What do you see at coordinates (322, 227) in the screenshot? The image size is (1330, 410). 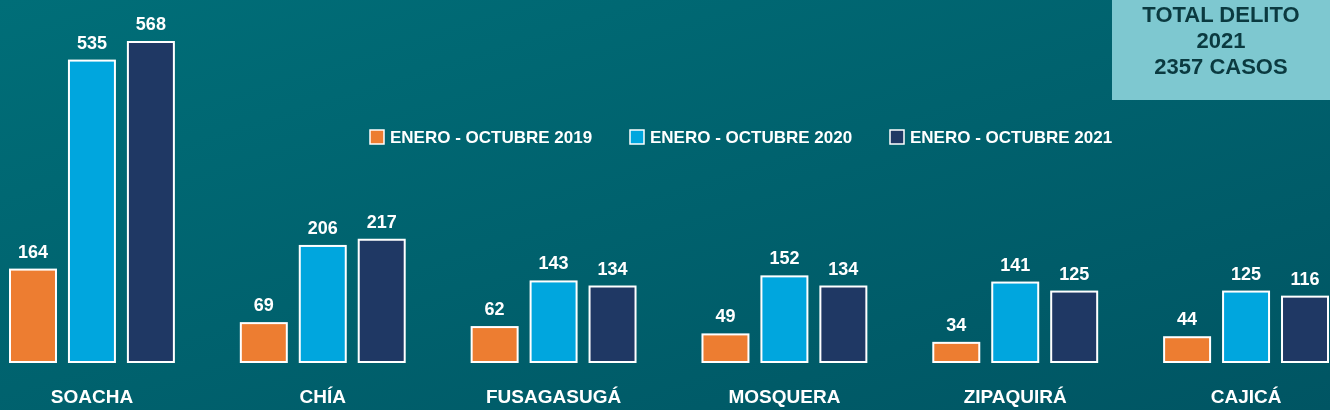 I see `data-label: 206` at bounding box center [322, 227].